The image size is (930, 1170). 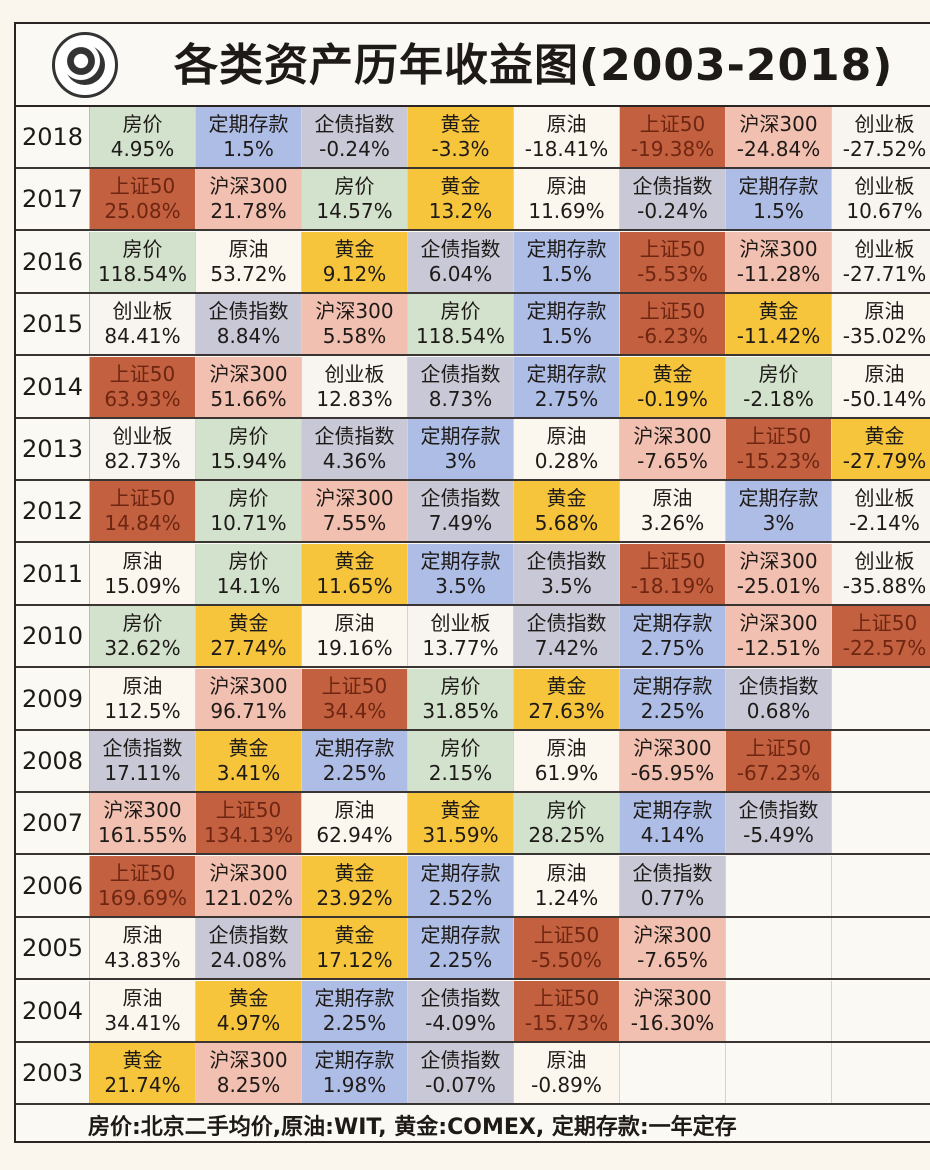 What do you see at coordinates (884, 523) in the screenshot?
I see `asset-return: -2.14%` at bounding box center [884, 523].